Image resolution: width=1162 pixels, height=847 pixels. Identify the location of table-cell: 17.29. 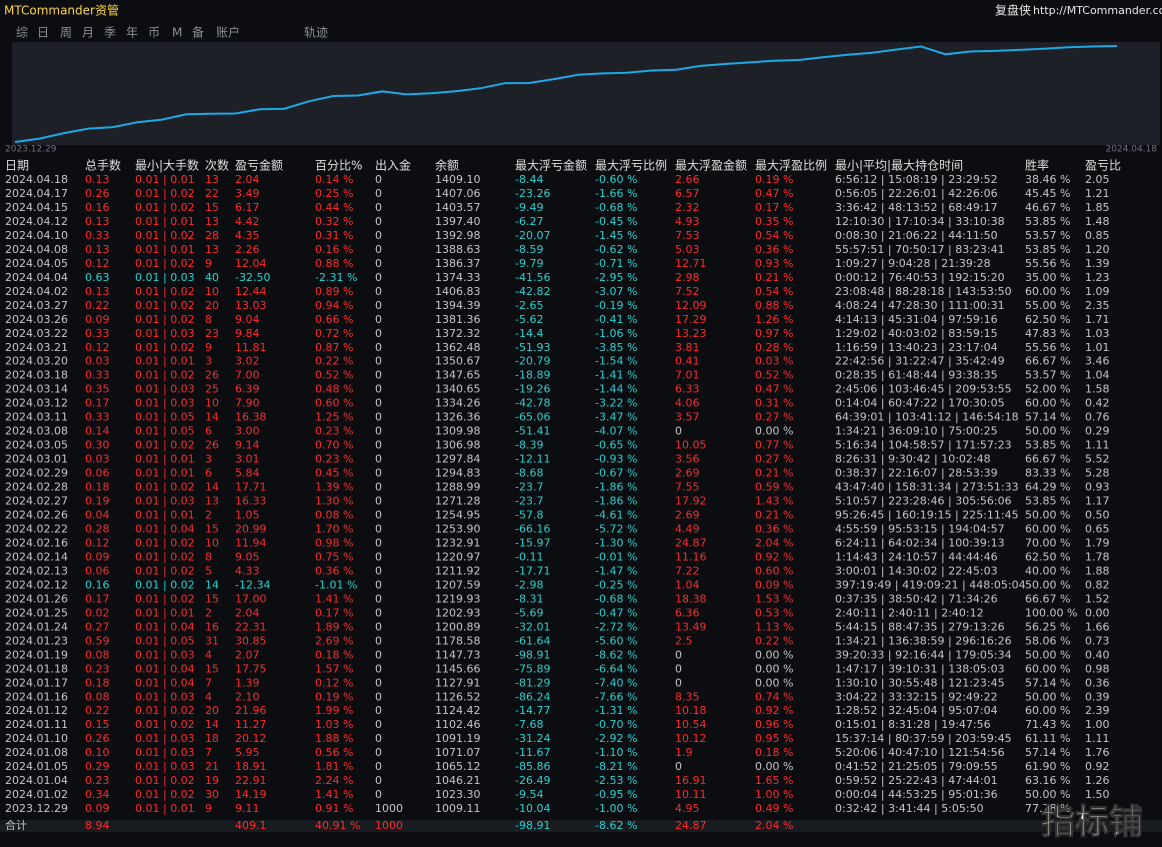
(691, 319).